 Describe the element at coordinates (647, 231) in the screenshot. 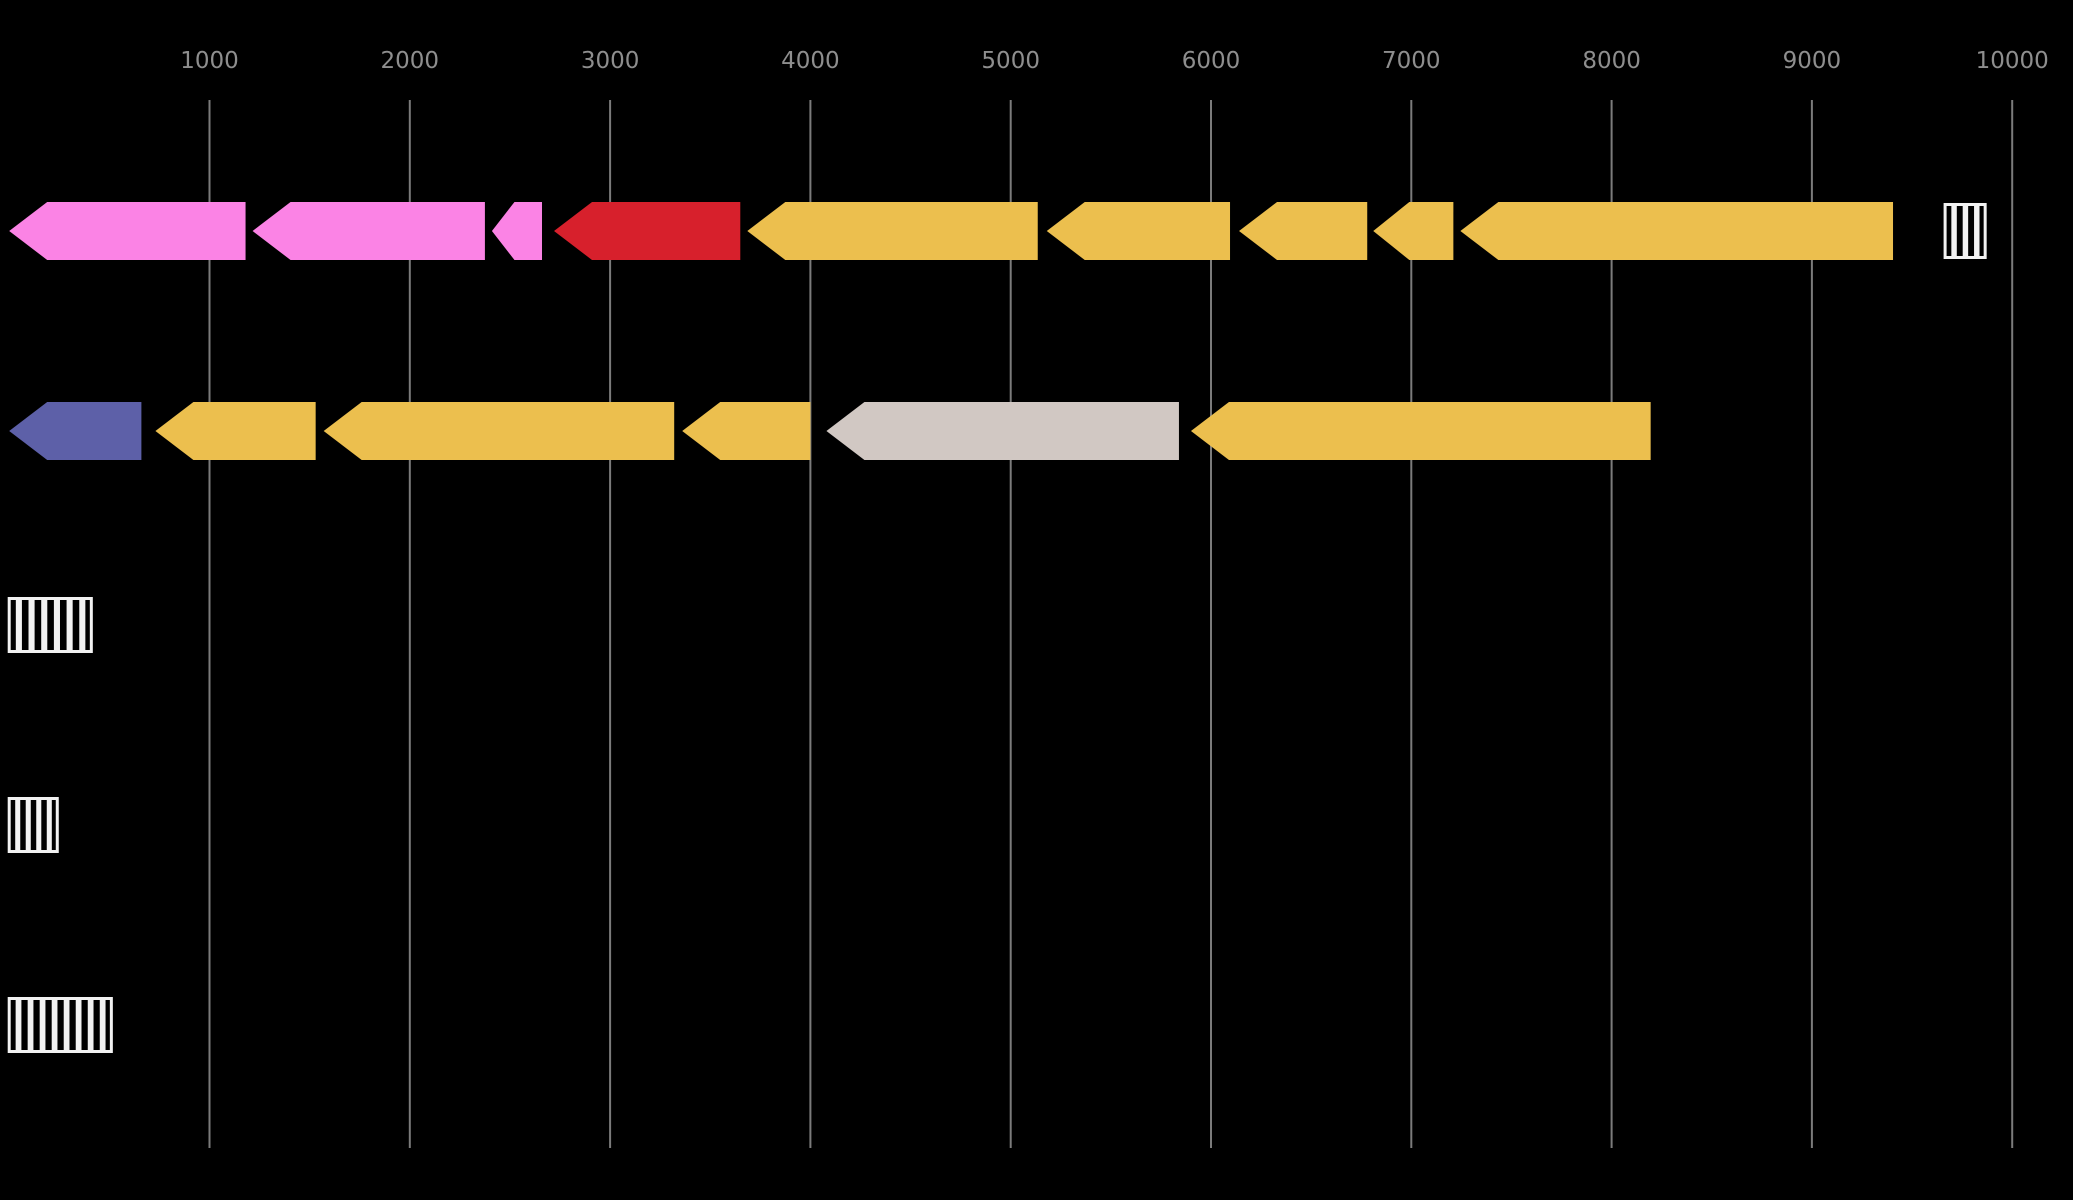

I see `gene-arrow-red` at that location.